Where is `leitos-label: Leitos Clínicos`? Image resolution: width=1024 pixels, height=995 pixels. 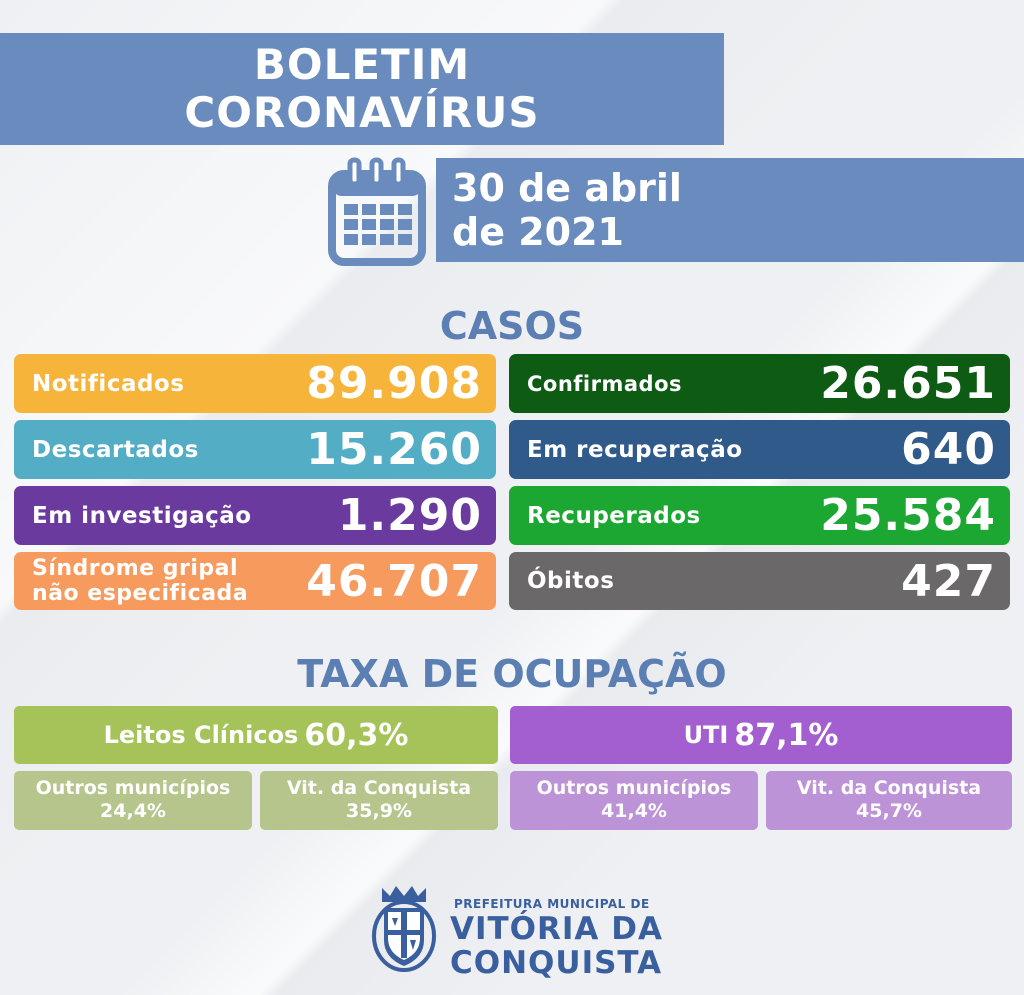 leitos-label: Leitos Clínicos is located at coordinates (201, 735).